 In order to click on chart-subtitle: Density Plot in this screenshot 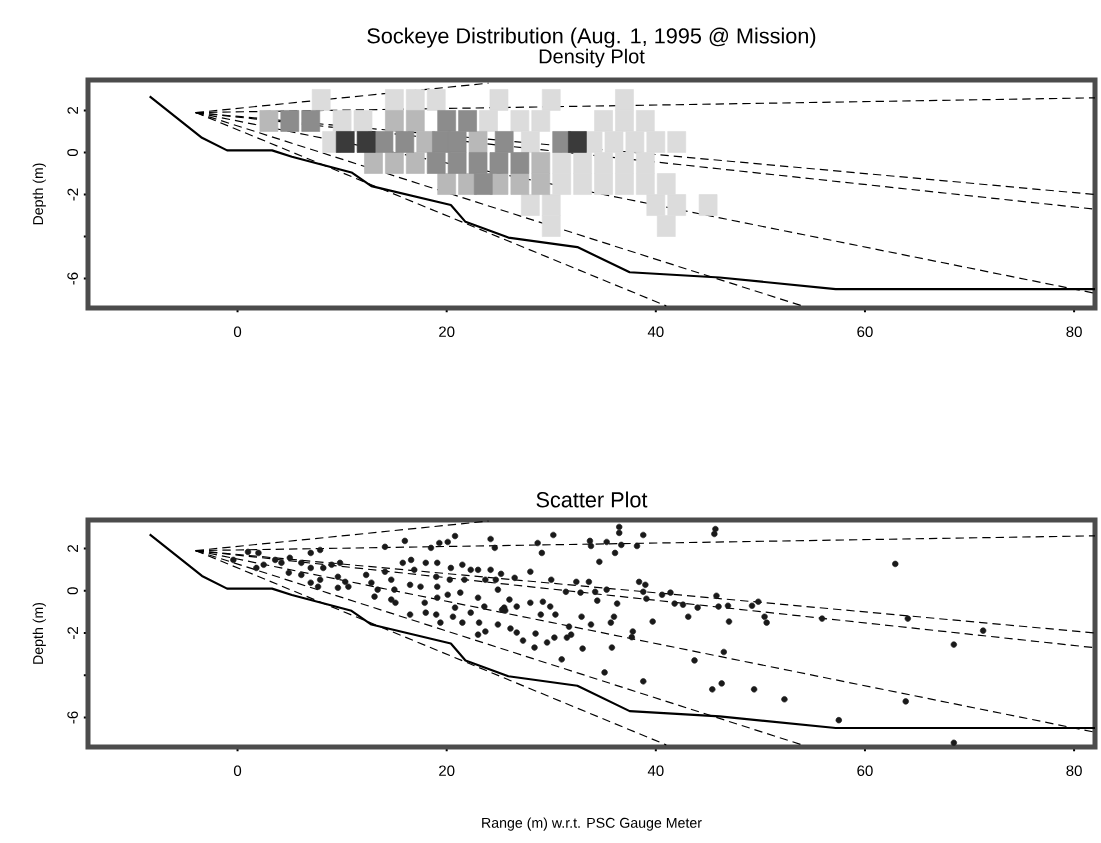, I will do `click(592, 58)`.